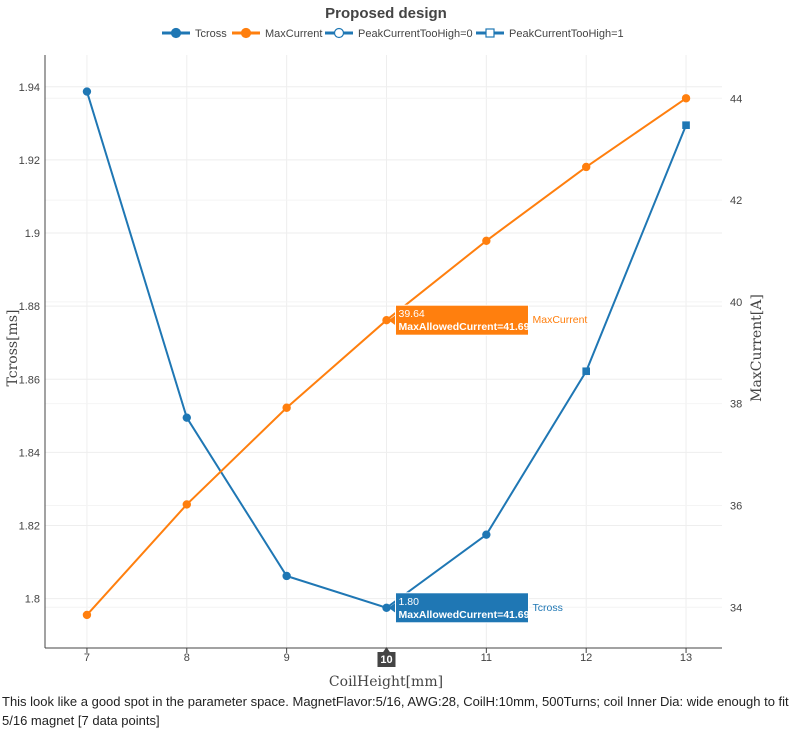 This screenshot has width=800, height=732. Describe the element at coordinates (211, 34) in the screenshot. I see `legend-label: Tcross` at that location.